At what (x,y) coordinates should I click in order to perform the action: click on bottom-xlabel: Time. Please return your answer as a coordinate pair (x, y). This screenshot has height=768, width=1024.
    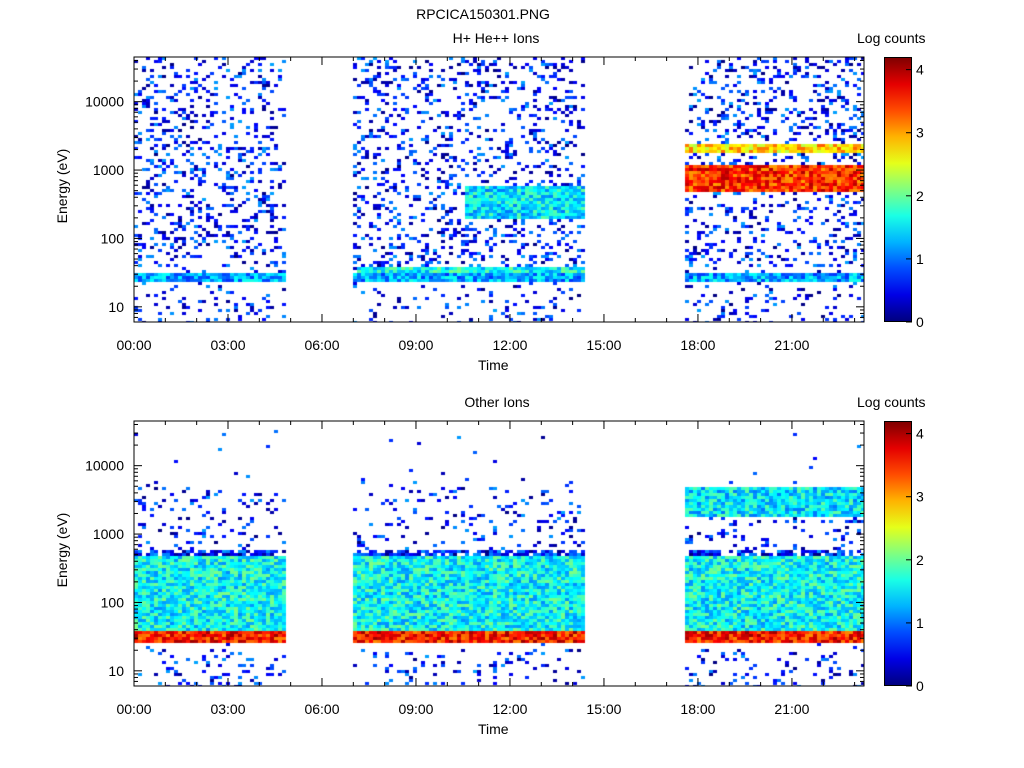
    Looking at the image, I should click on (493, 729).